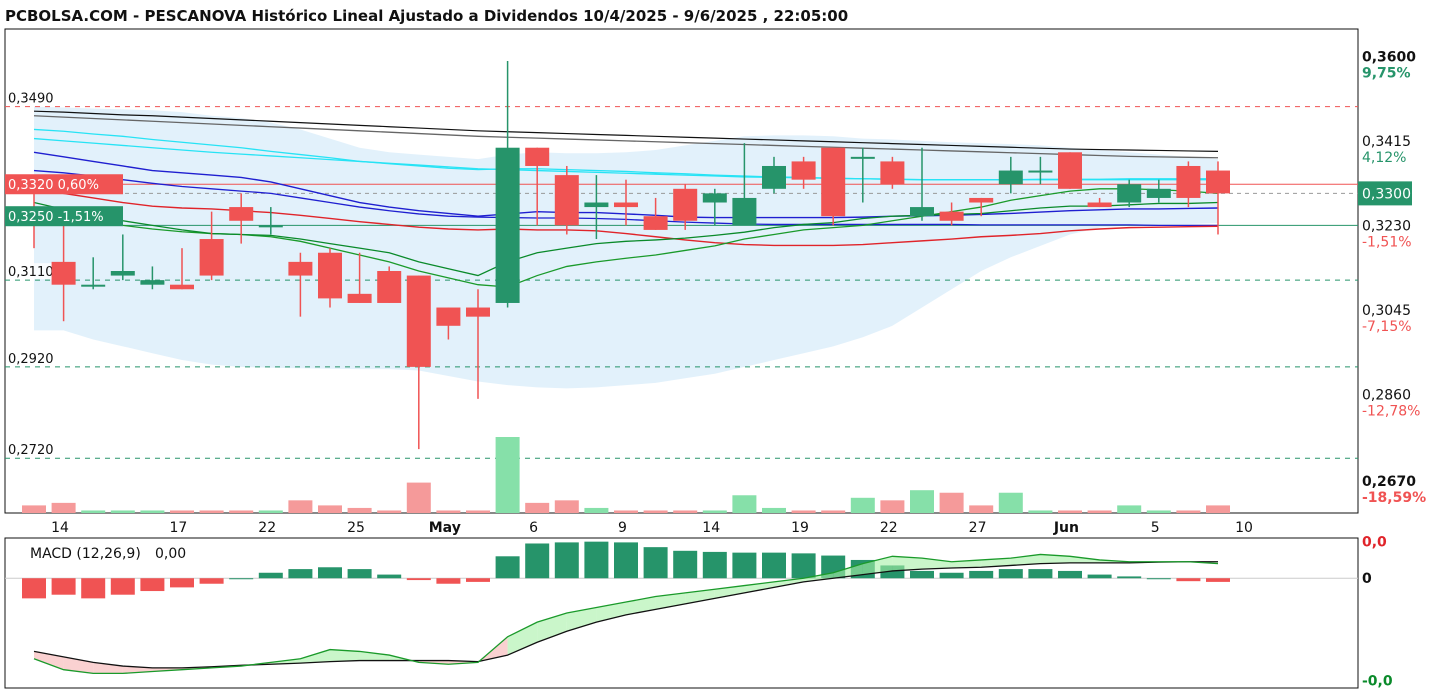 The height and width of the screenshot is (693, 1437). I want to click on price-axis-label: 0,3045, so click(1386, 311).